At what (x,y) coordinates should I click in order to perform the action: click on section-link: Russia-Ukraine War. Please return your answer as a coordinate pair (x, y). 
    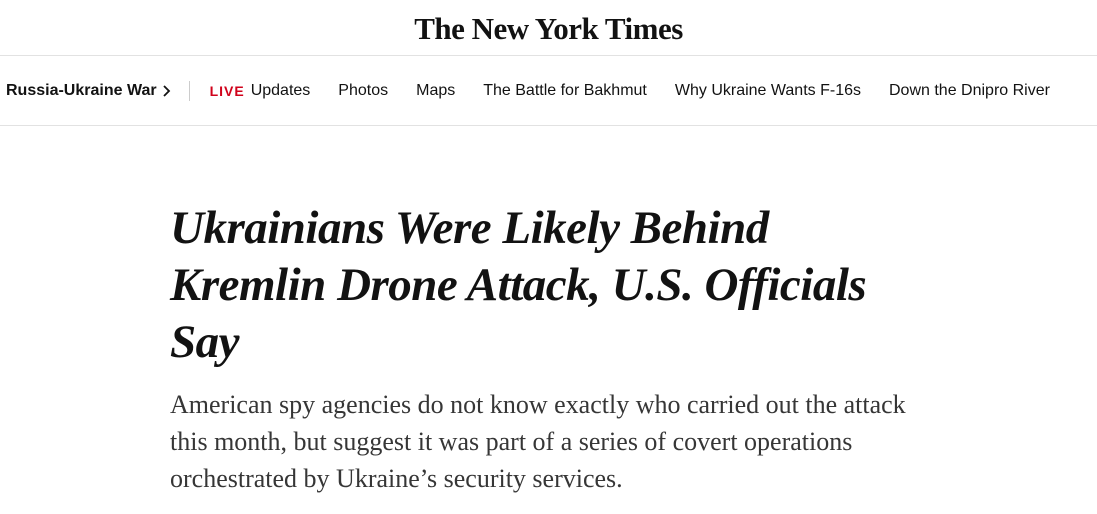
    Looking at the image, I should click on (81, 90).